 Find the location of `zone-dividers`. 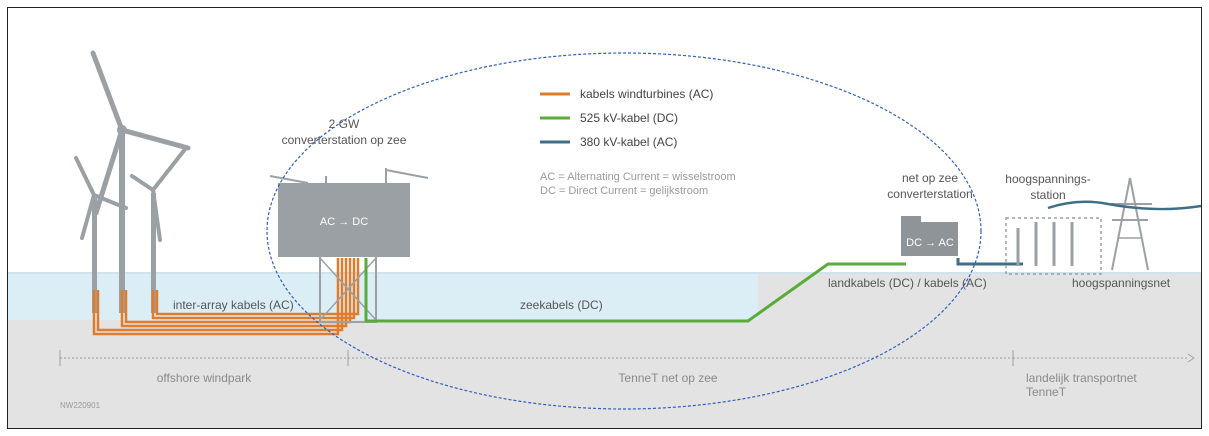

zone-dividers is located at coordinates (627, 358).